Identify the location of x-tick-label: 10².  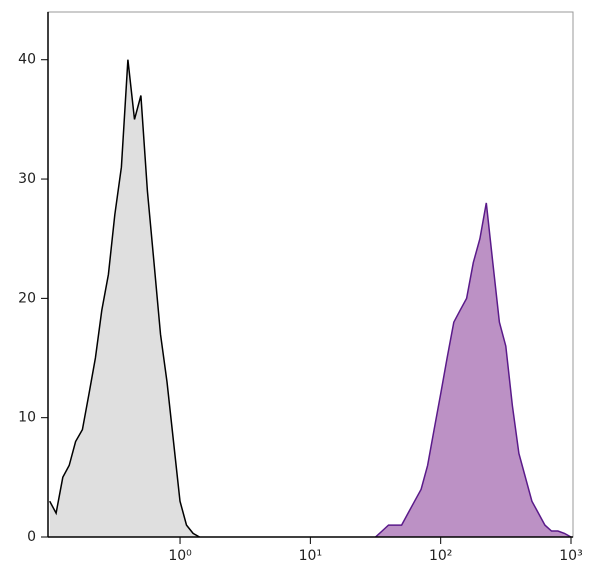
(440, 556).